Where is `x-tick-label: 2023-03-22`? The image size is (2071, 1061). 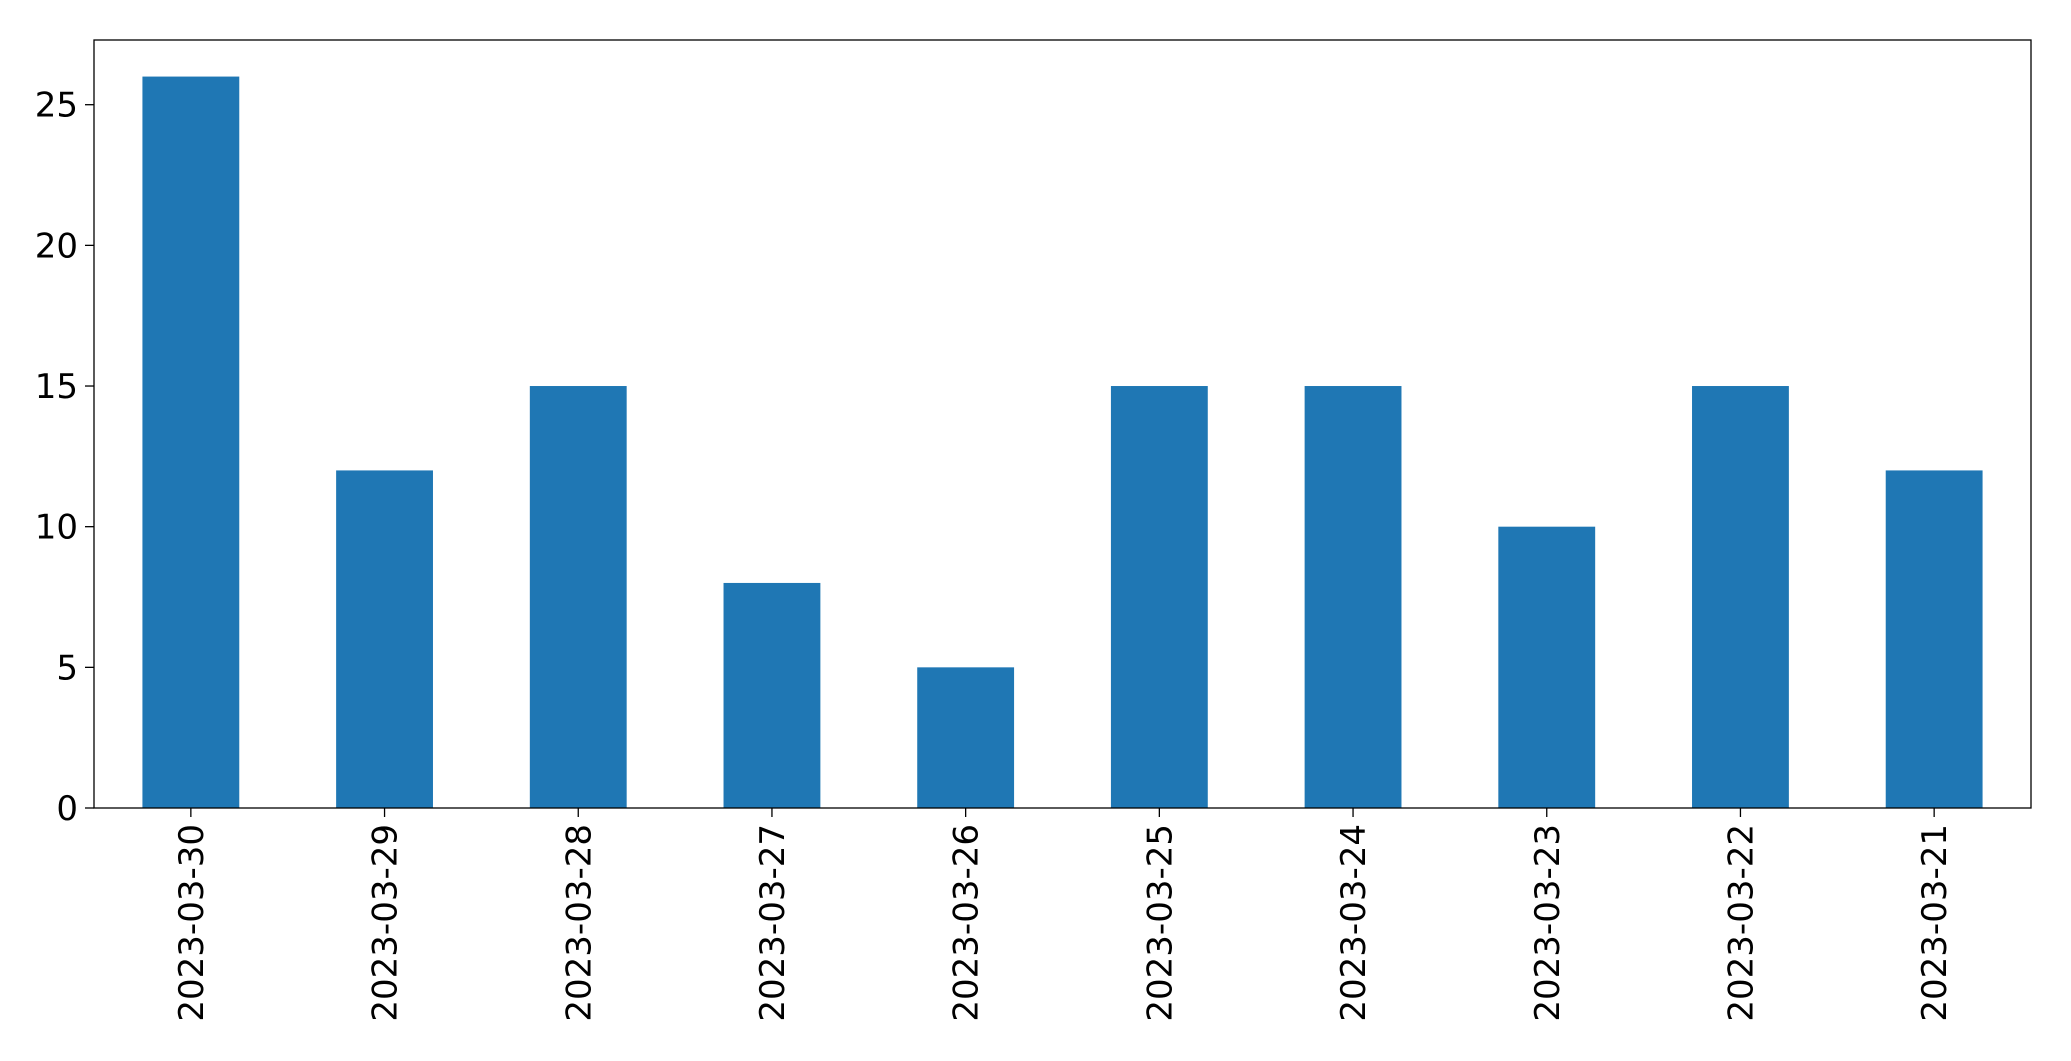
x-tick-label: 2023-03-22 is located at coordinates (1741, 923).